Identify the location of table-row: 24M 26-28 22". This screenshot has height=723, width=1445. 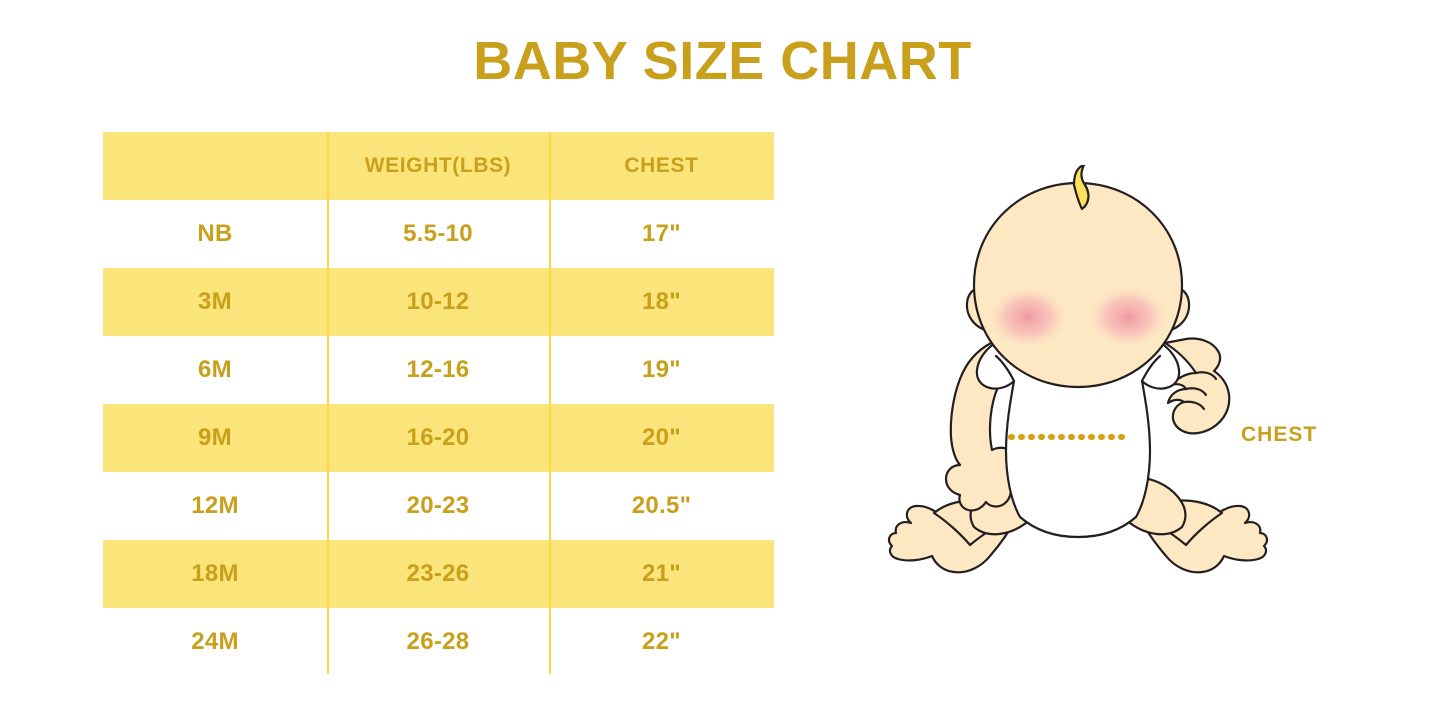
(438, 642).